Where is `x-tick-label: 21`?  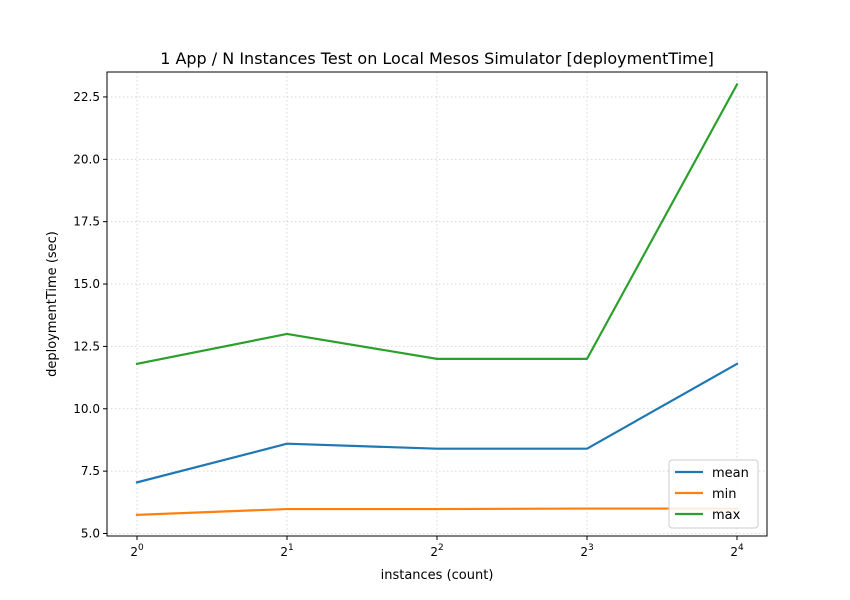 x-tick-label: 21 is located at coordinates (286, 551).